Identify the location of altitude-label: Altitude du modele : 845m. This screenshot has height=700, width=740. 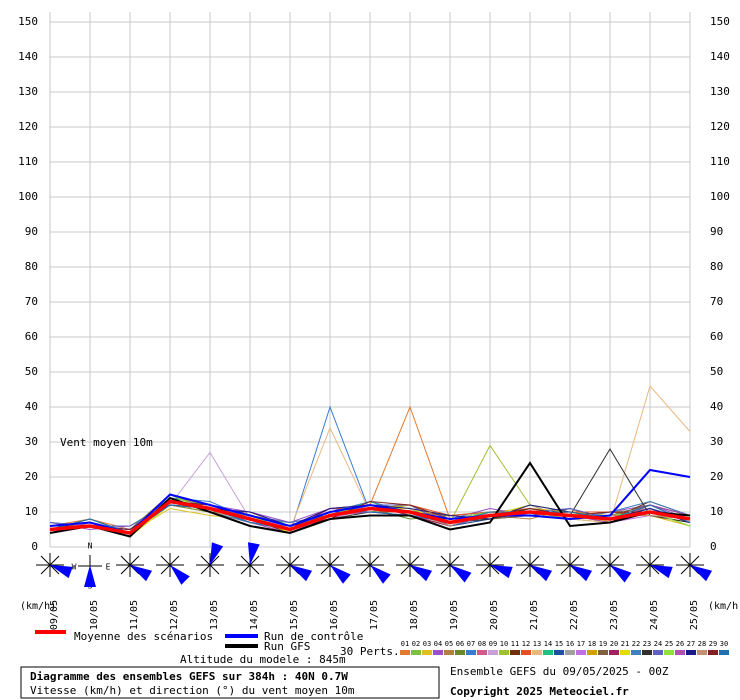
(263, 659).